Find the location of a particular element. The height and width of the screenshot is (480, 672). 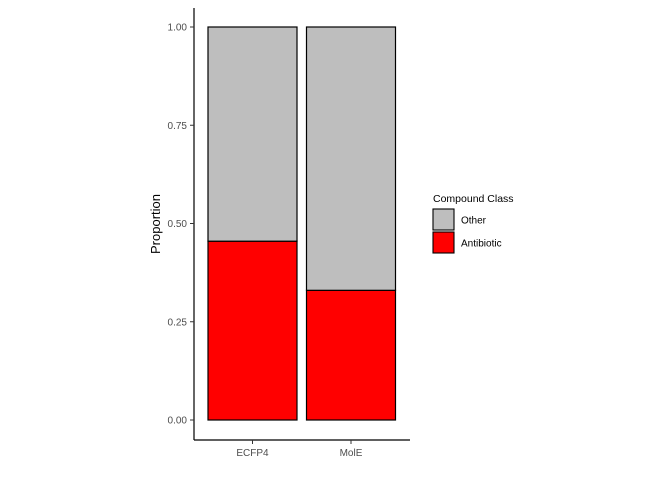

x-tick-label: ECFP4 is located at coordinates (252, 453).